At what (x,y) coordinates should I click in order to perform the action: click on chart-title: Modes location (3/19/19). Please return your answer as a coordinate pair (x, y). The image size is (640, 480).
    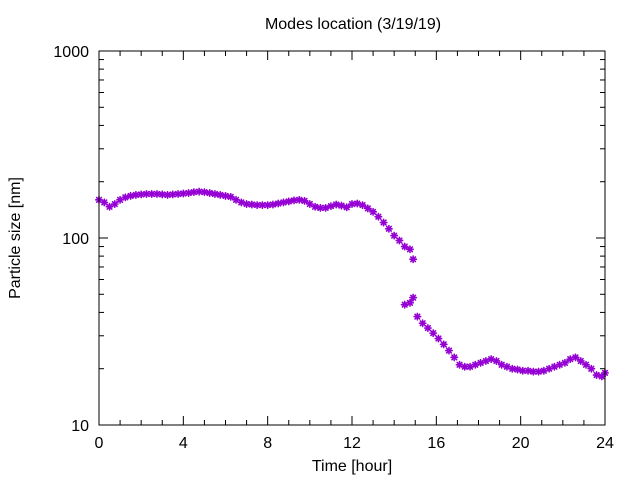
    Looking at the image, I should click on (353, 24).